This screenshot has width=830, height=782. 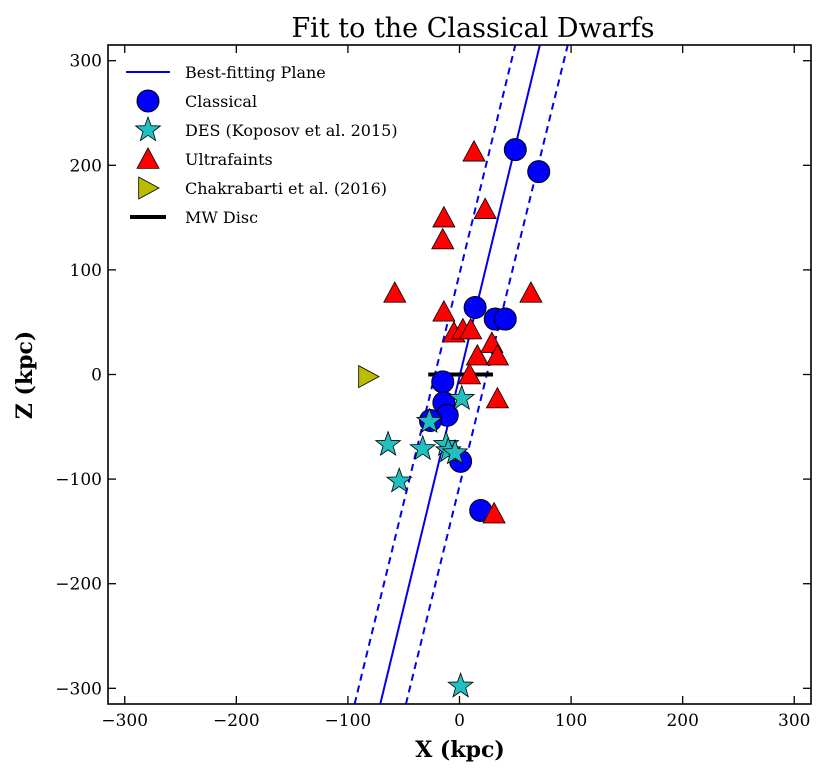 What do you see at coordinates (78, 480) in the screenshot?
I see `y-tick-label: −100` at bounding box center [78, 480].